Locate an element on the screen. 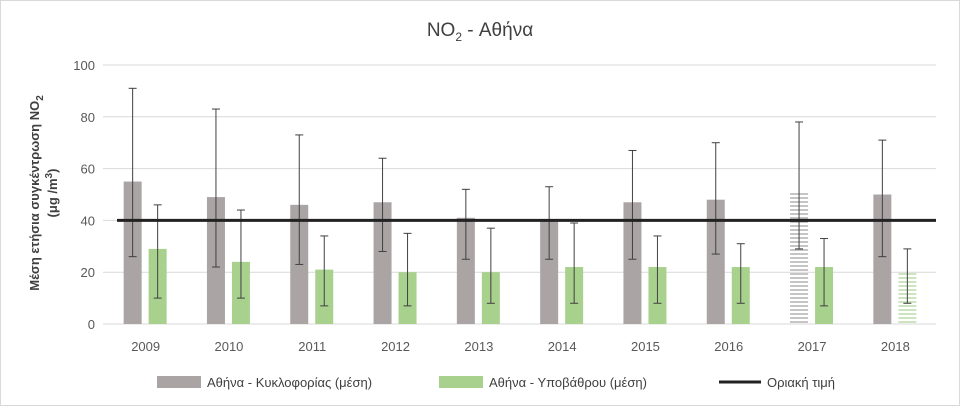  svg-text: (μg /m3) is located at coordinates (52, 193).